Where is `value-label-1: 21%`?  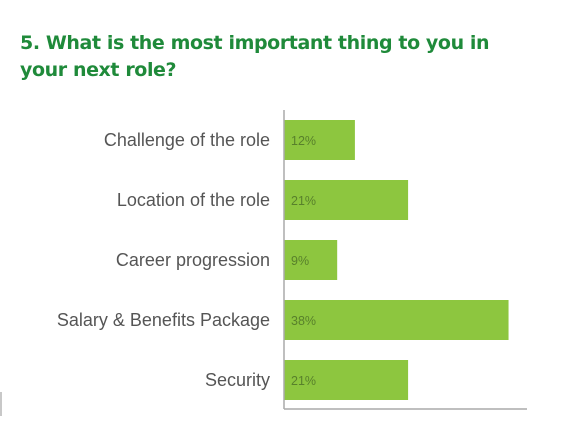
value-label-1: 21% is located at coordinates (303, 201).